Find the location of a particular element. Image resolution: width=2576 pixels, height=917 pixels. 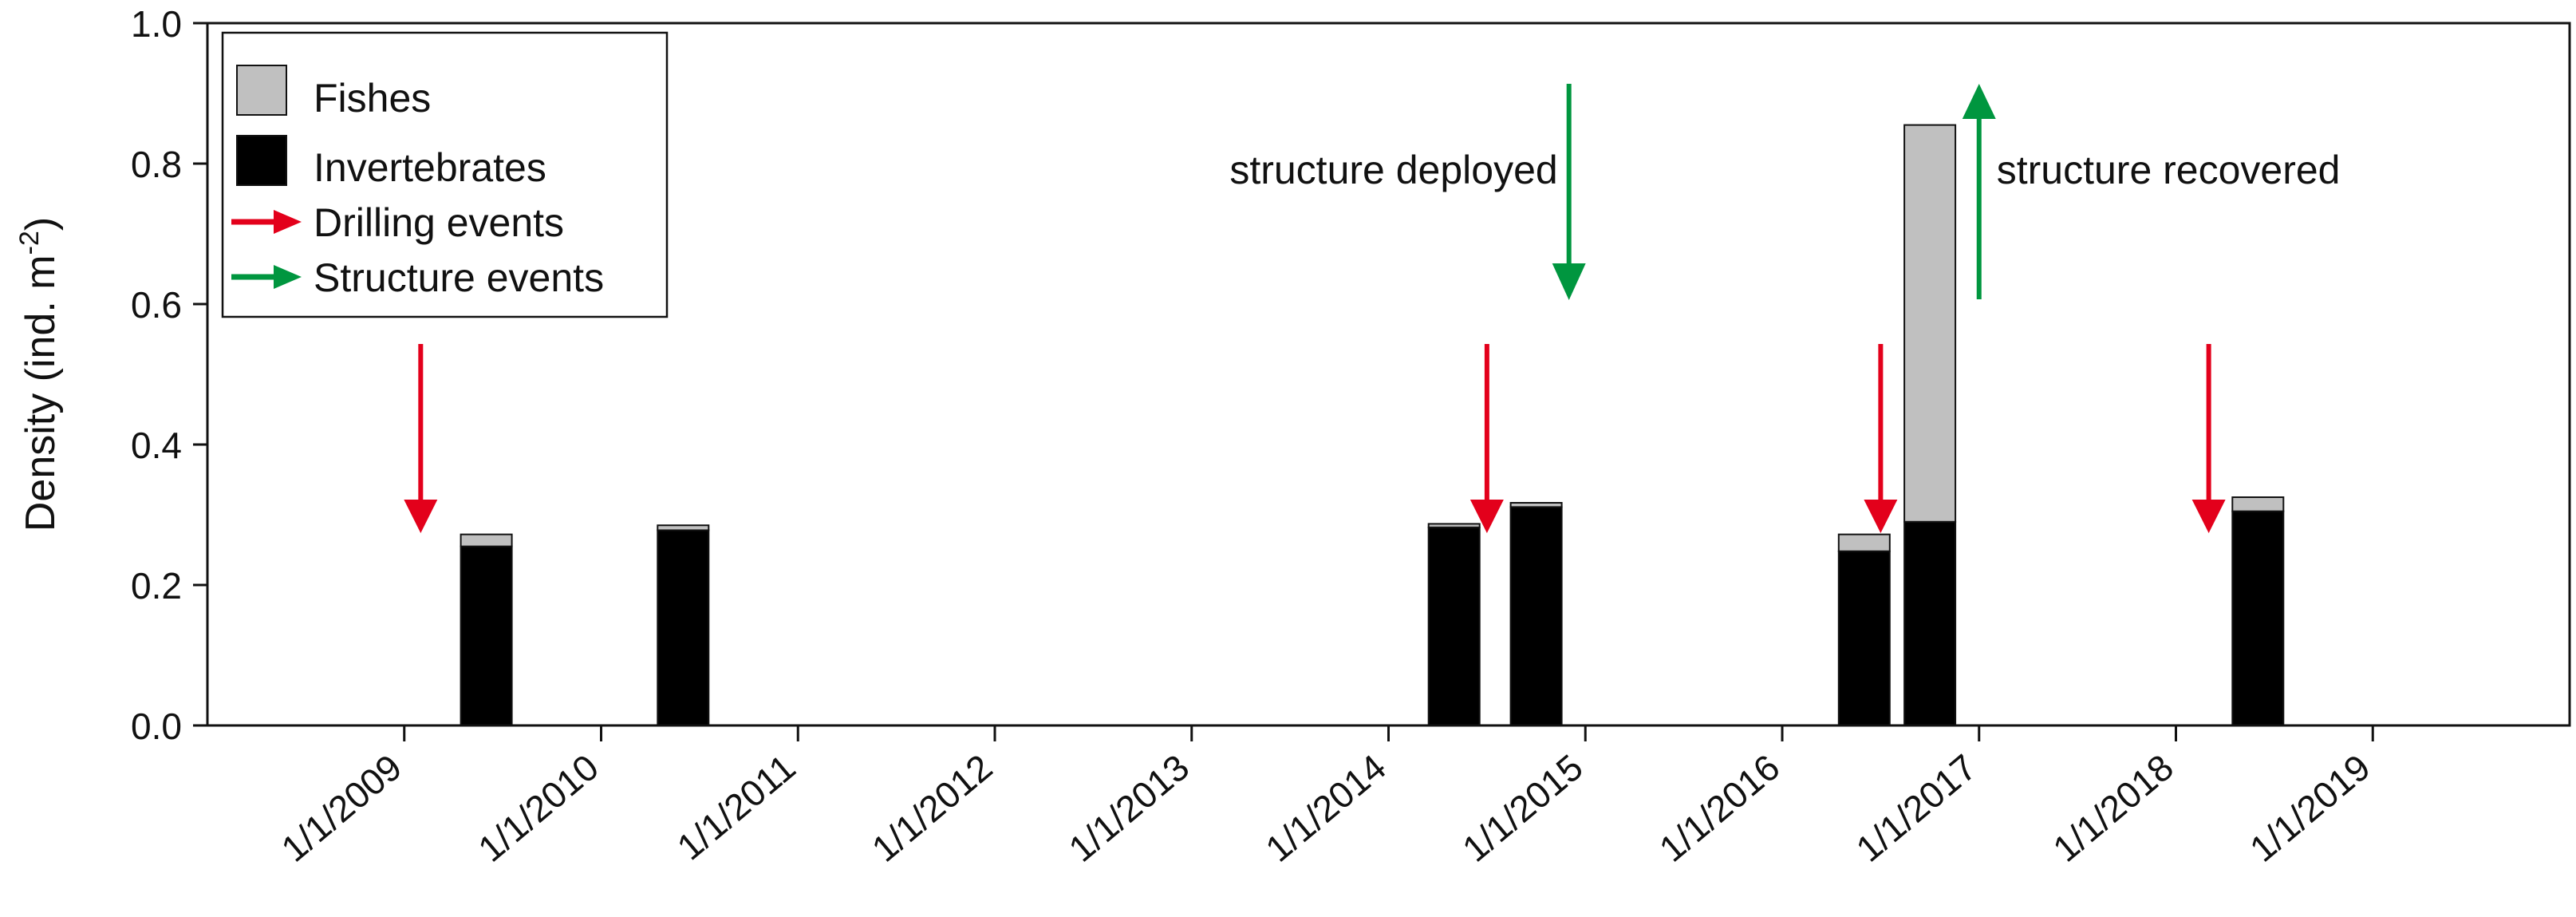

legend-arrow-green-icon is located at coordinates (266, 277).